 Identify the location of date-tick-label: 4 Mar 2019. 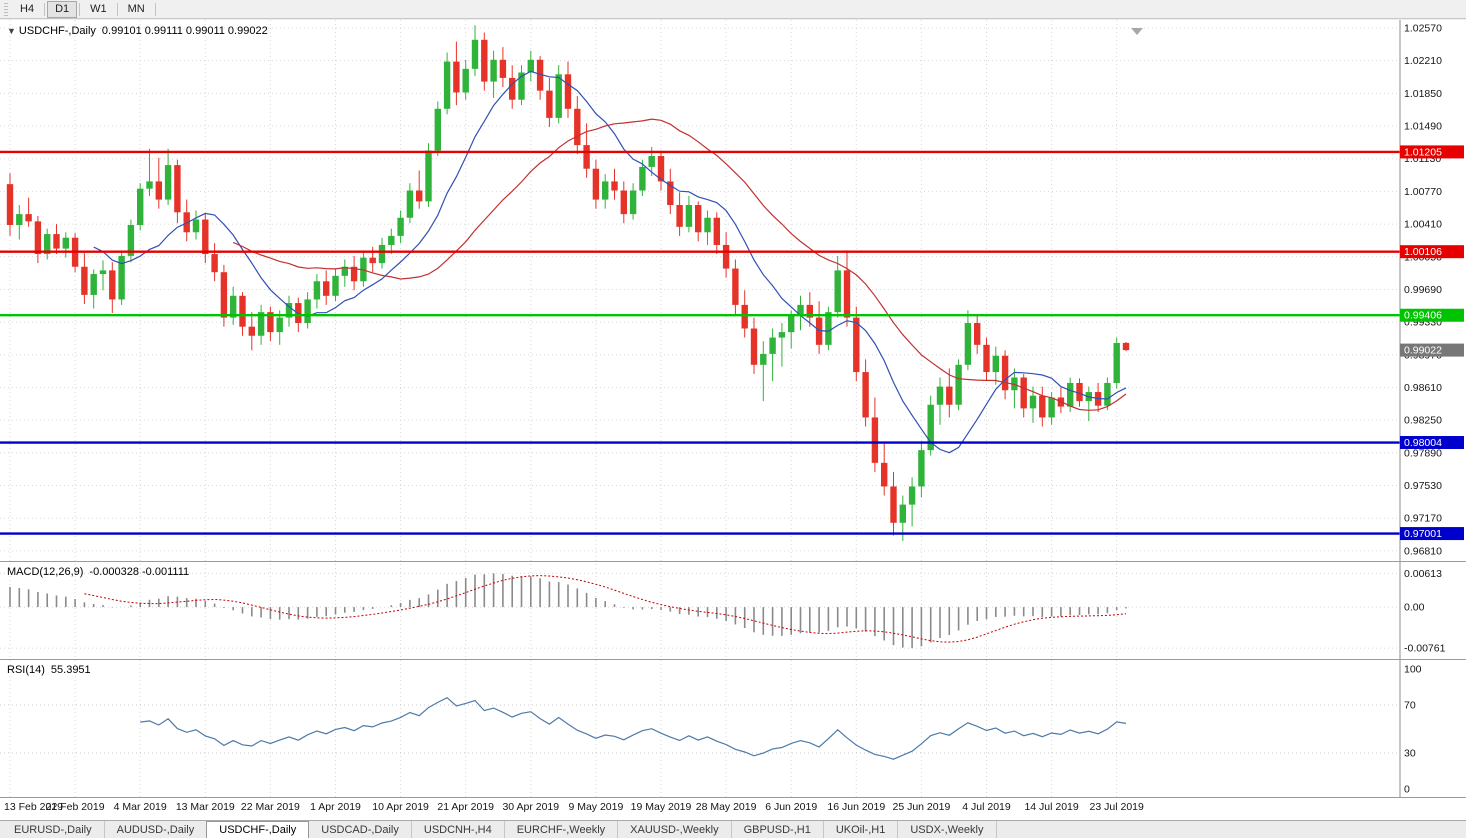
(140, 807).